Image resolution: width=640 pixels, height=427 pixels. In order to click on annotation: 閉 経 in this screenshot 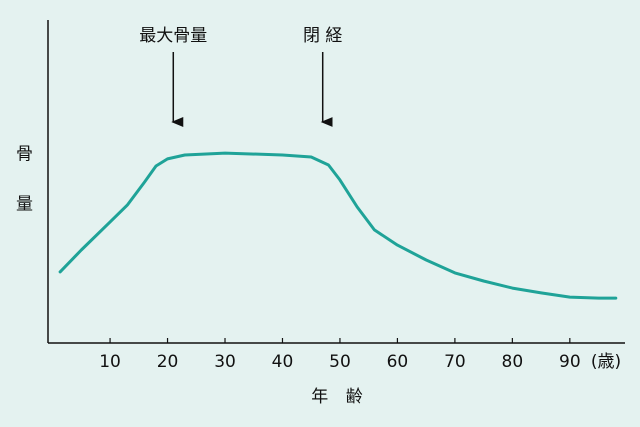, I will do `click(322, 36)`.